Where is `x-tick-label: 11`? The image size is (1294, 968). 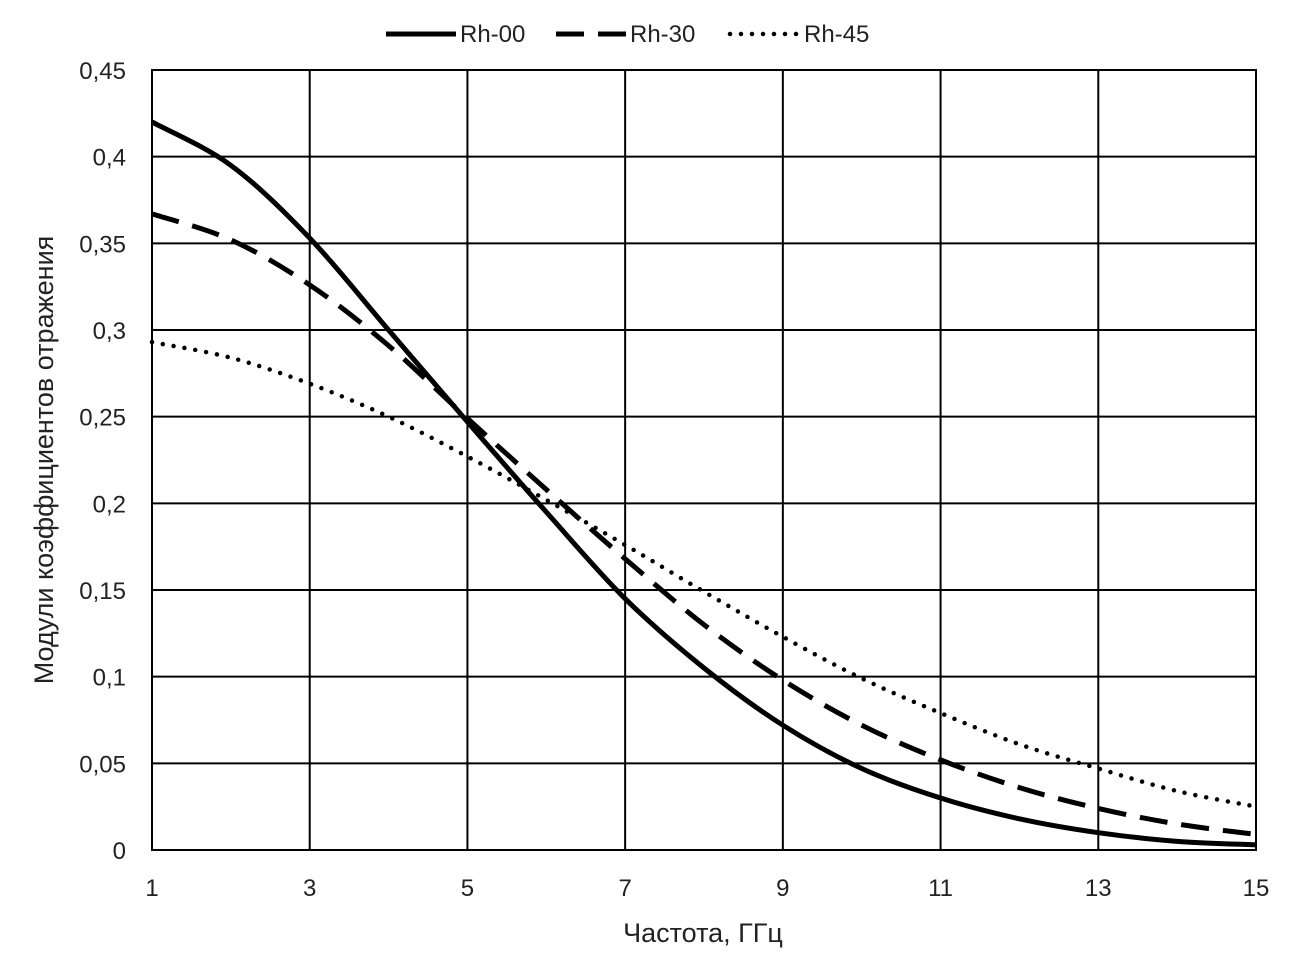
x-tick-label: 11 is located at coordinates (940, 888).